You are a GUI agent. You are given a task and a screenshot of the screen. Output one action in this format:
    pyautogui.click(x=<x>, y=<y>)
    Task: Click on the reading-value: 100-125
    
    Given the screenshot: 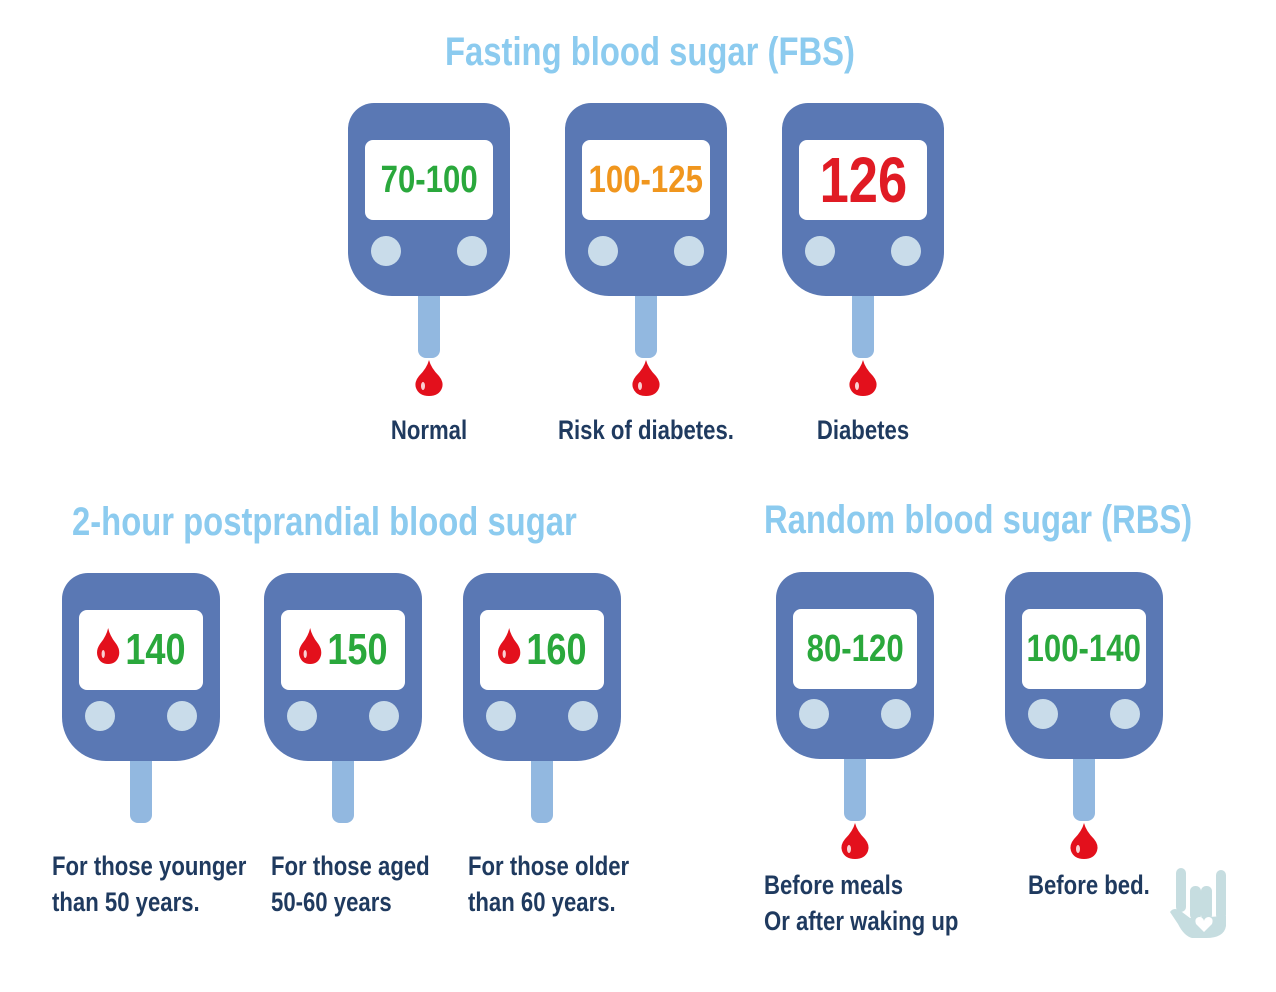 What is the action you would take?
    pyautogui.click(x=646, y=179)
    